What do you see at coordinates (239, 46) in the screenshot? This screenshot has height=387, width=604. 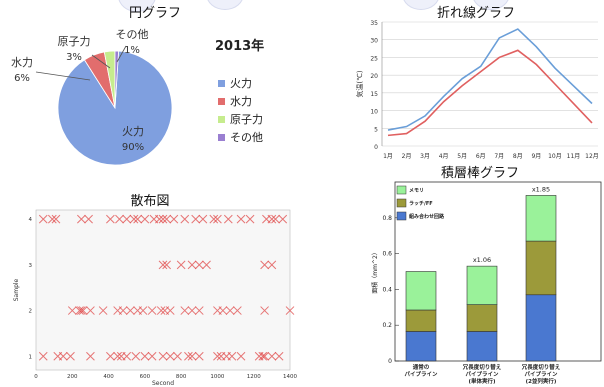 I see `pie-year-label: 2013年` at bounding box center [239, 46].